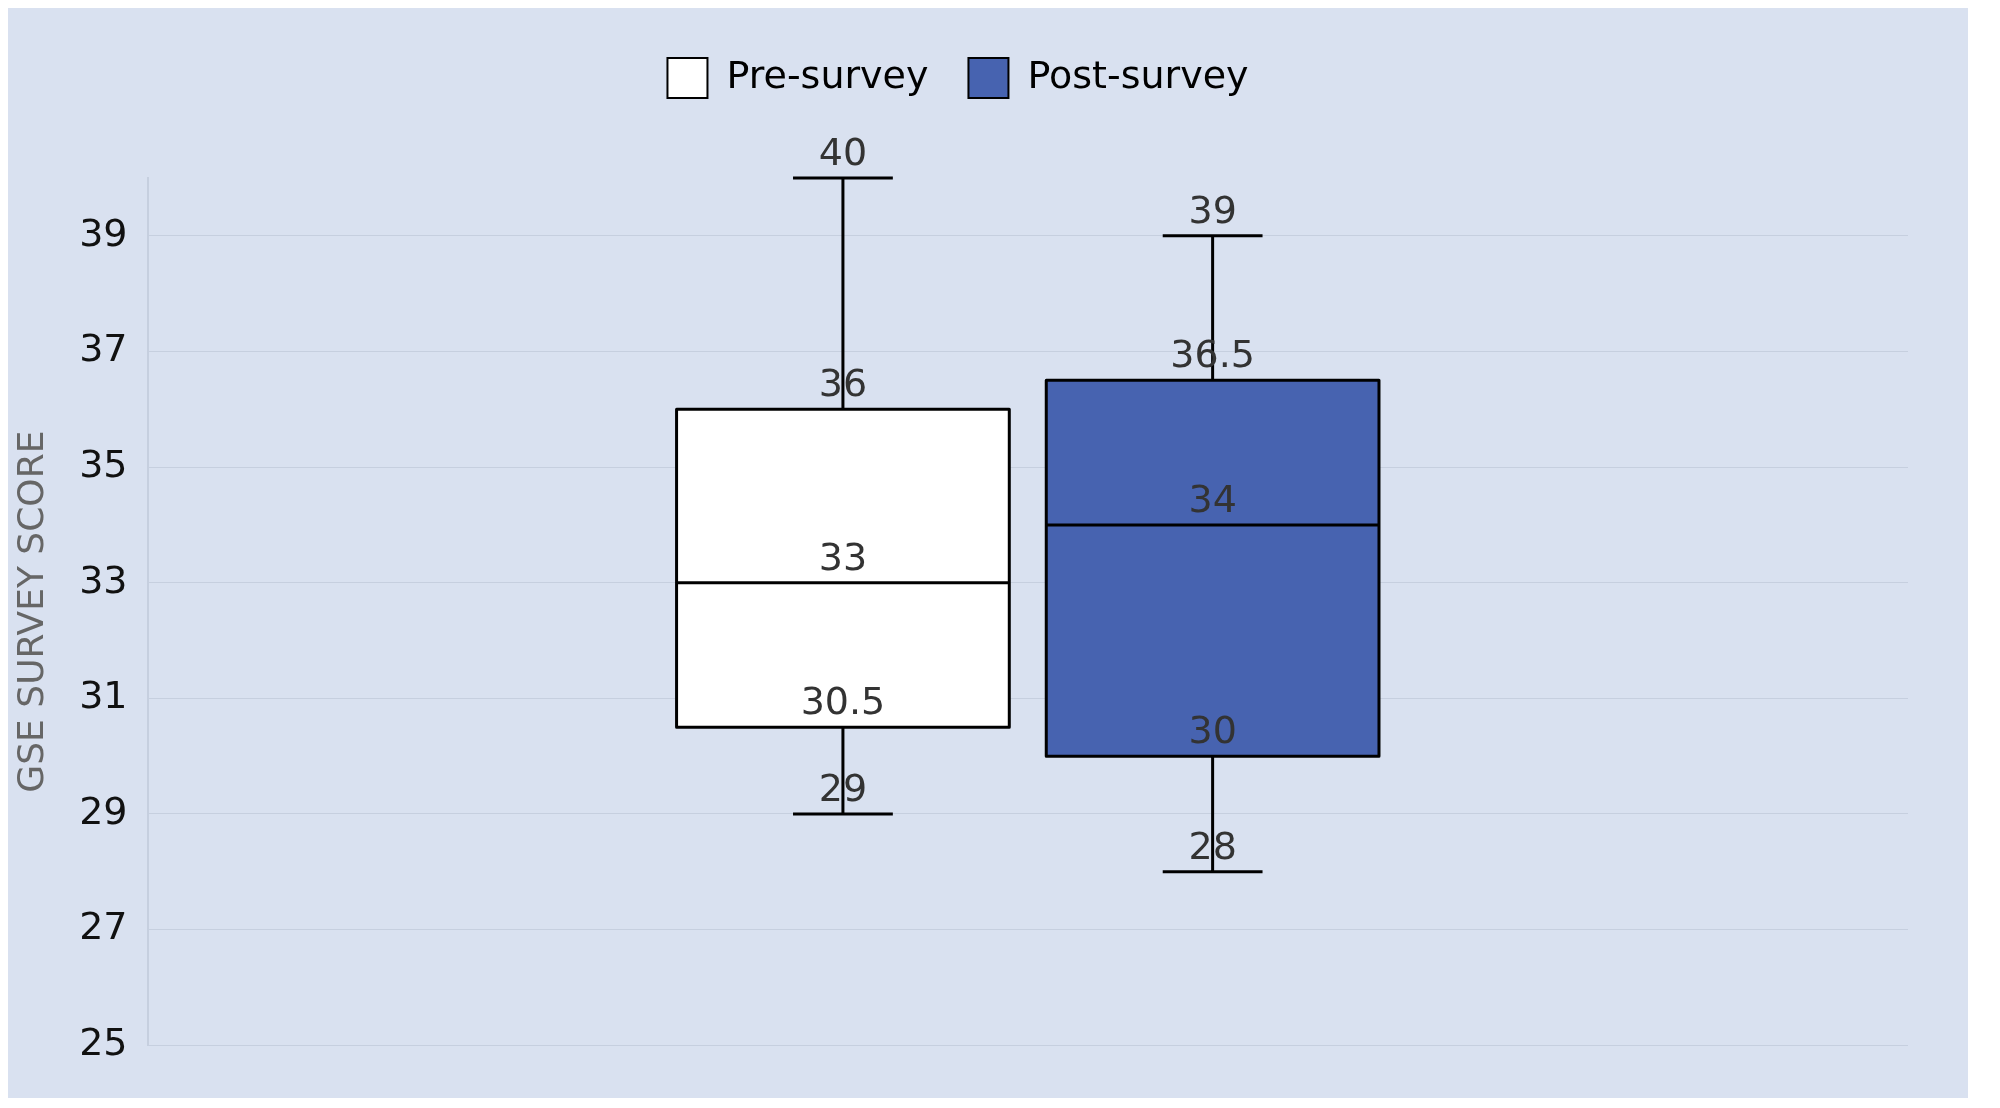 The width and height of the screenshot is (2000, 1108). Describe the element at coordinates (103, 579) in the screenshot. I see `y-tick-label: 33` at that location.